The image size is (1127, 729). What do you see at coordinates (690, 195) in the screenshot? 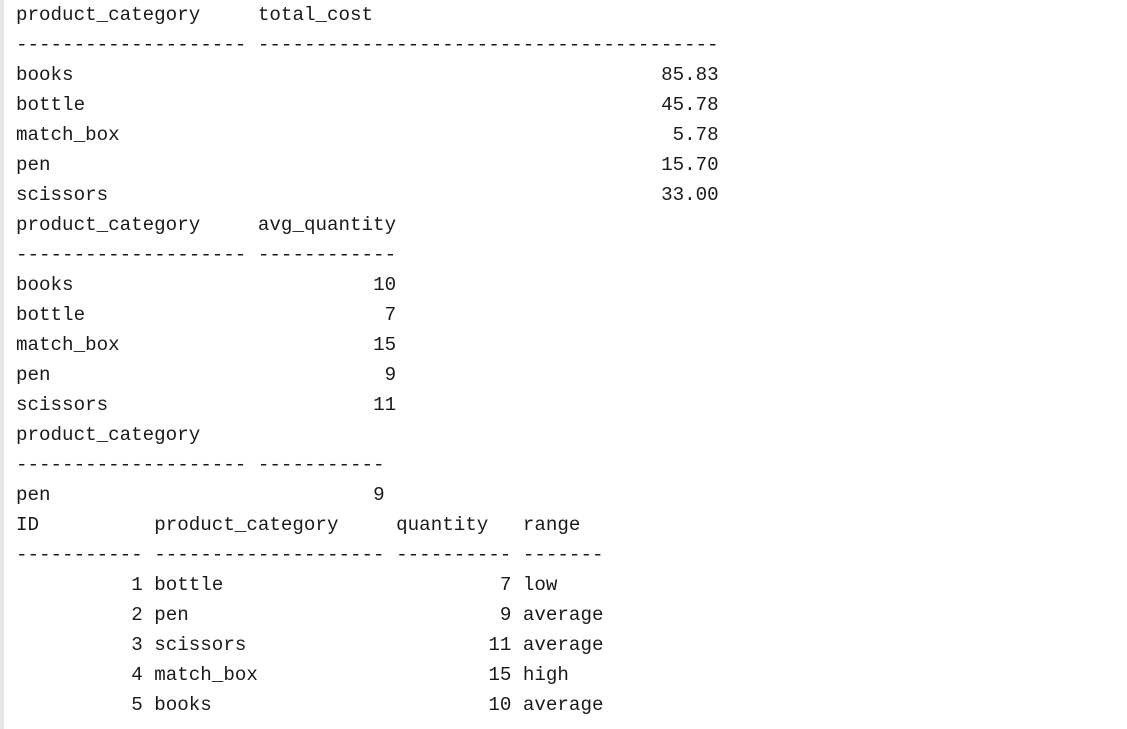
I see `table-cell: 33.00` at bounding box center [690, 195].